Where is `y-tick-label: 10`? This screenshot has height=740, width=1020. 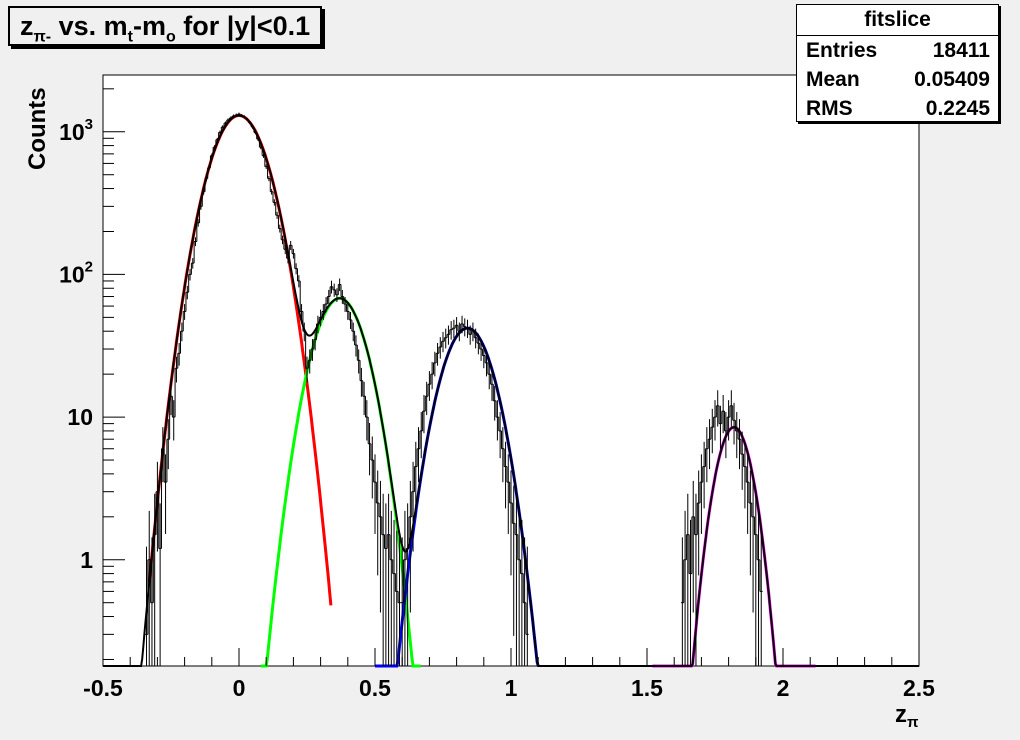 y-tick-label: 10 is located at coordinates (80, 417).